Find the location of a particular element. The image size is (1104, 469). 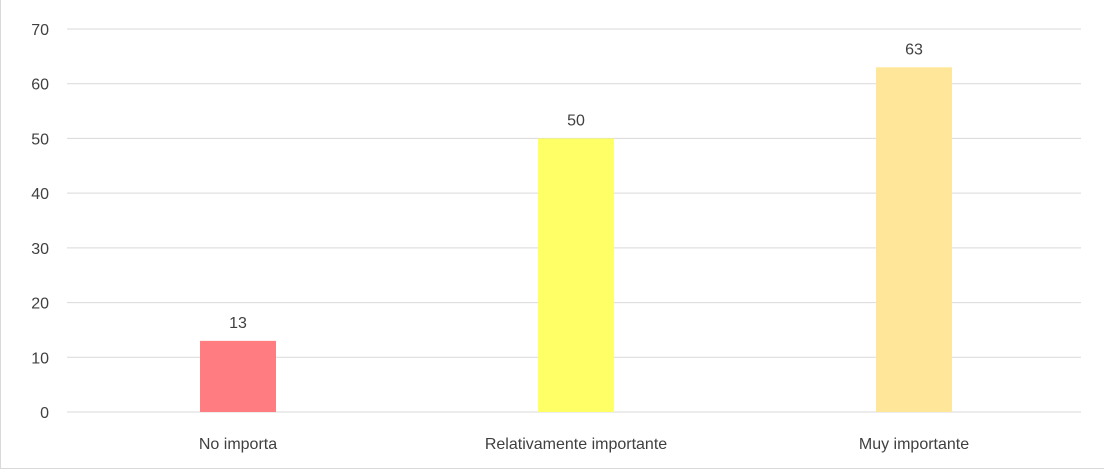

y-tick-label-0: 0 is located at coordinates (44, 413).